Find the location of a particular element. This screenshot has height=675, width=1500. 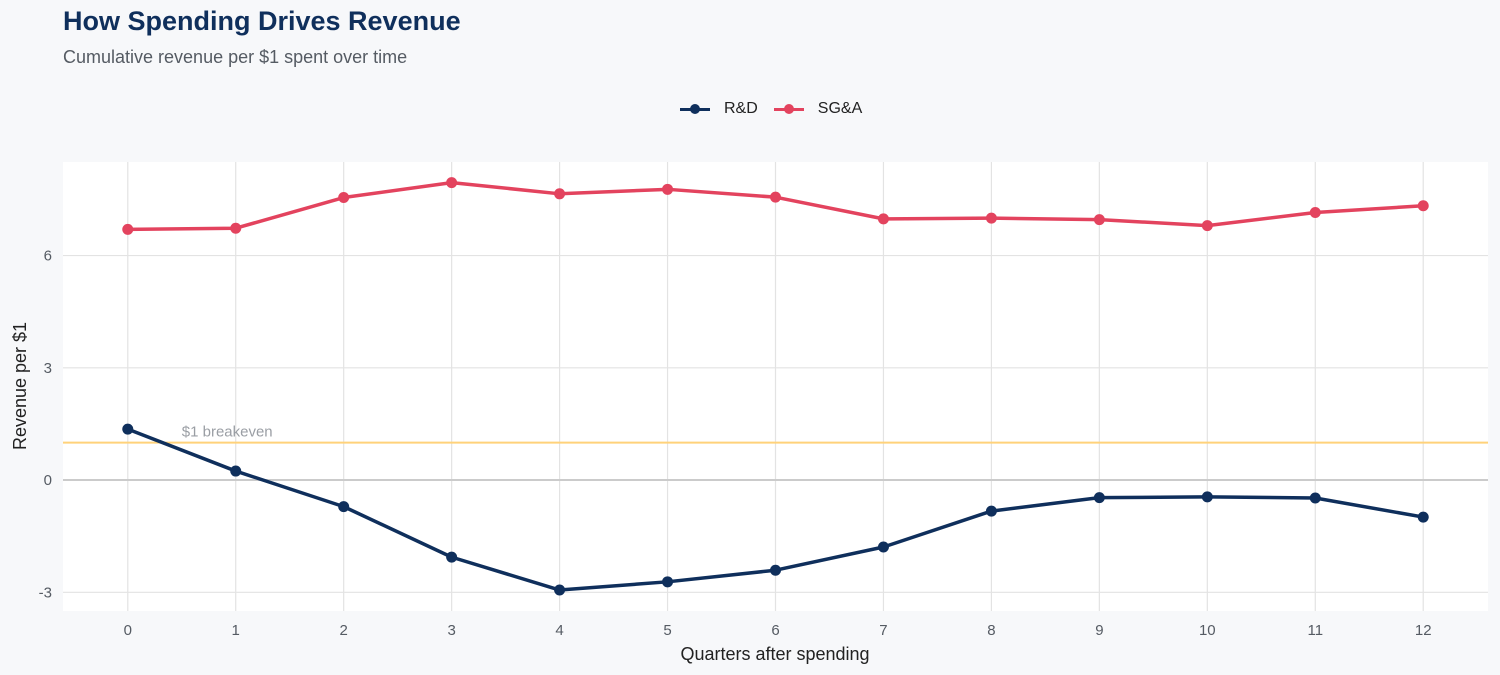

y-tick-label: 6 is located at coordinates (48, 256).